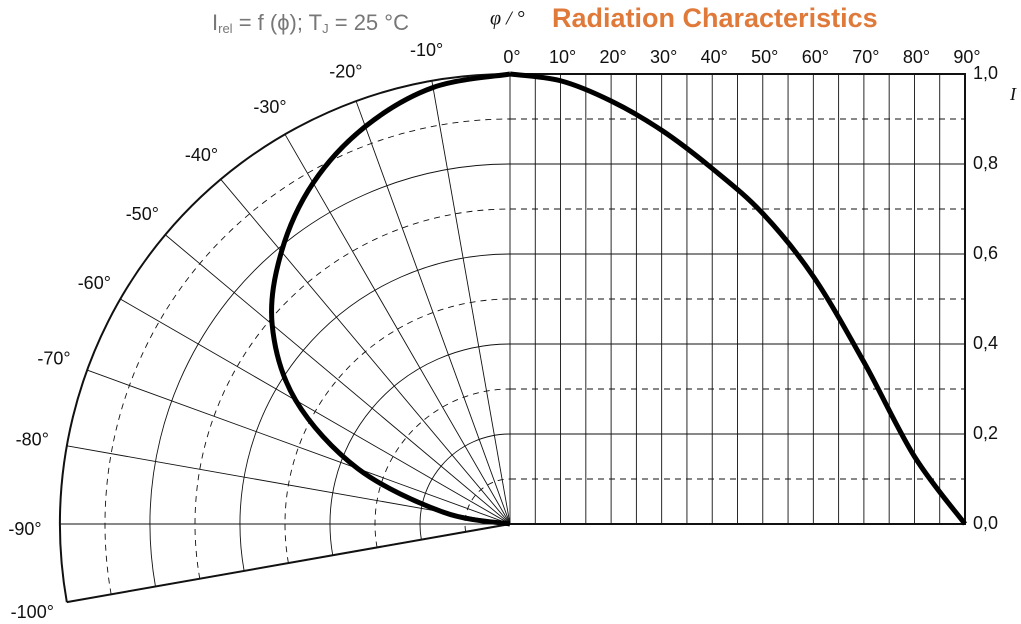 Image resolution: width=1021 pixels, height=624 pixels. What do you see at coordinates (985, 523) in the screenshot?
I see `y-tick-label: 0,0` at bounding box center [985, 523].